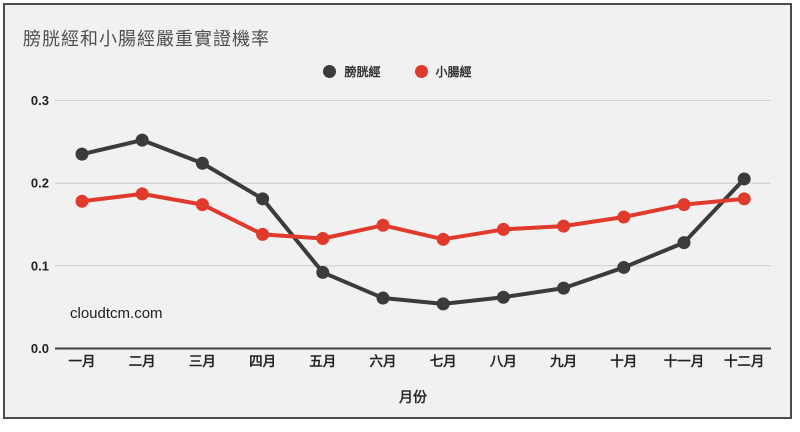  Describe the element at coordinates (262, 361) in the screenshot. I see `x-tick-label: 四月` at that location.